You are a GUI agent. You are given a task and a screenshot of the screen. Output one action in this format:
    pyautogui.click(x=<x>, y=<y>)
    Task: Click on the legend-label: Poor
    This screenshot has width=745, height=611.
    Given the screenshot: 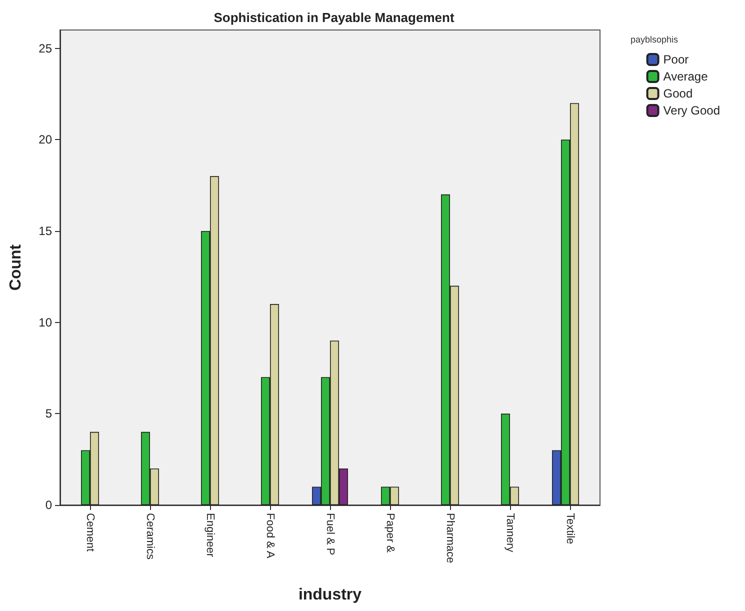 What is the action you would take?
    pyautogui.click(x=676, y=59)
    